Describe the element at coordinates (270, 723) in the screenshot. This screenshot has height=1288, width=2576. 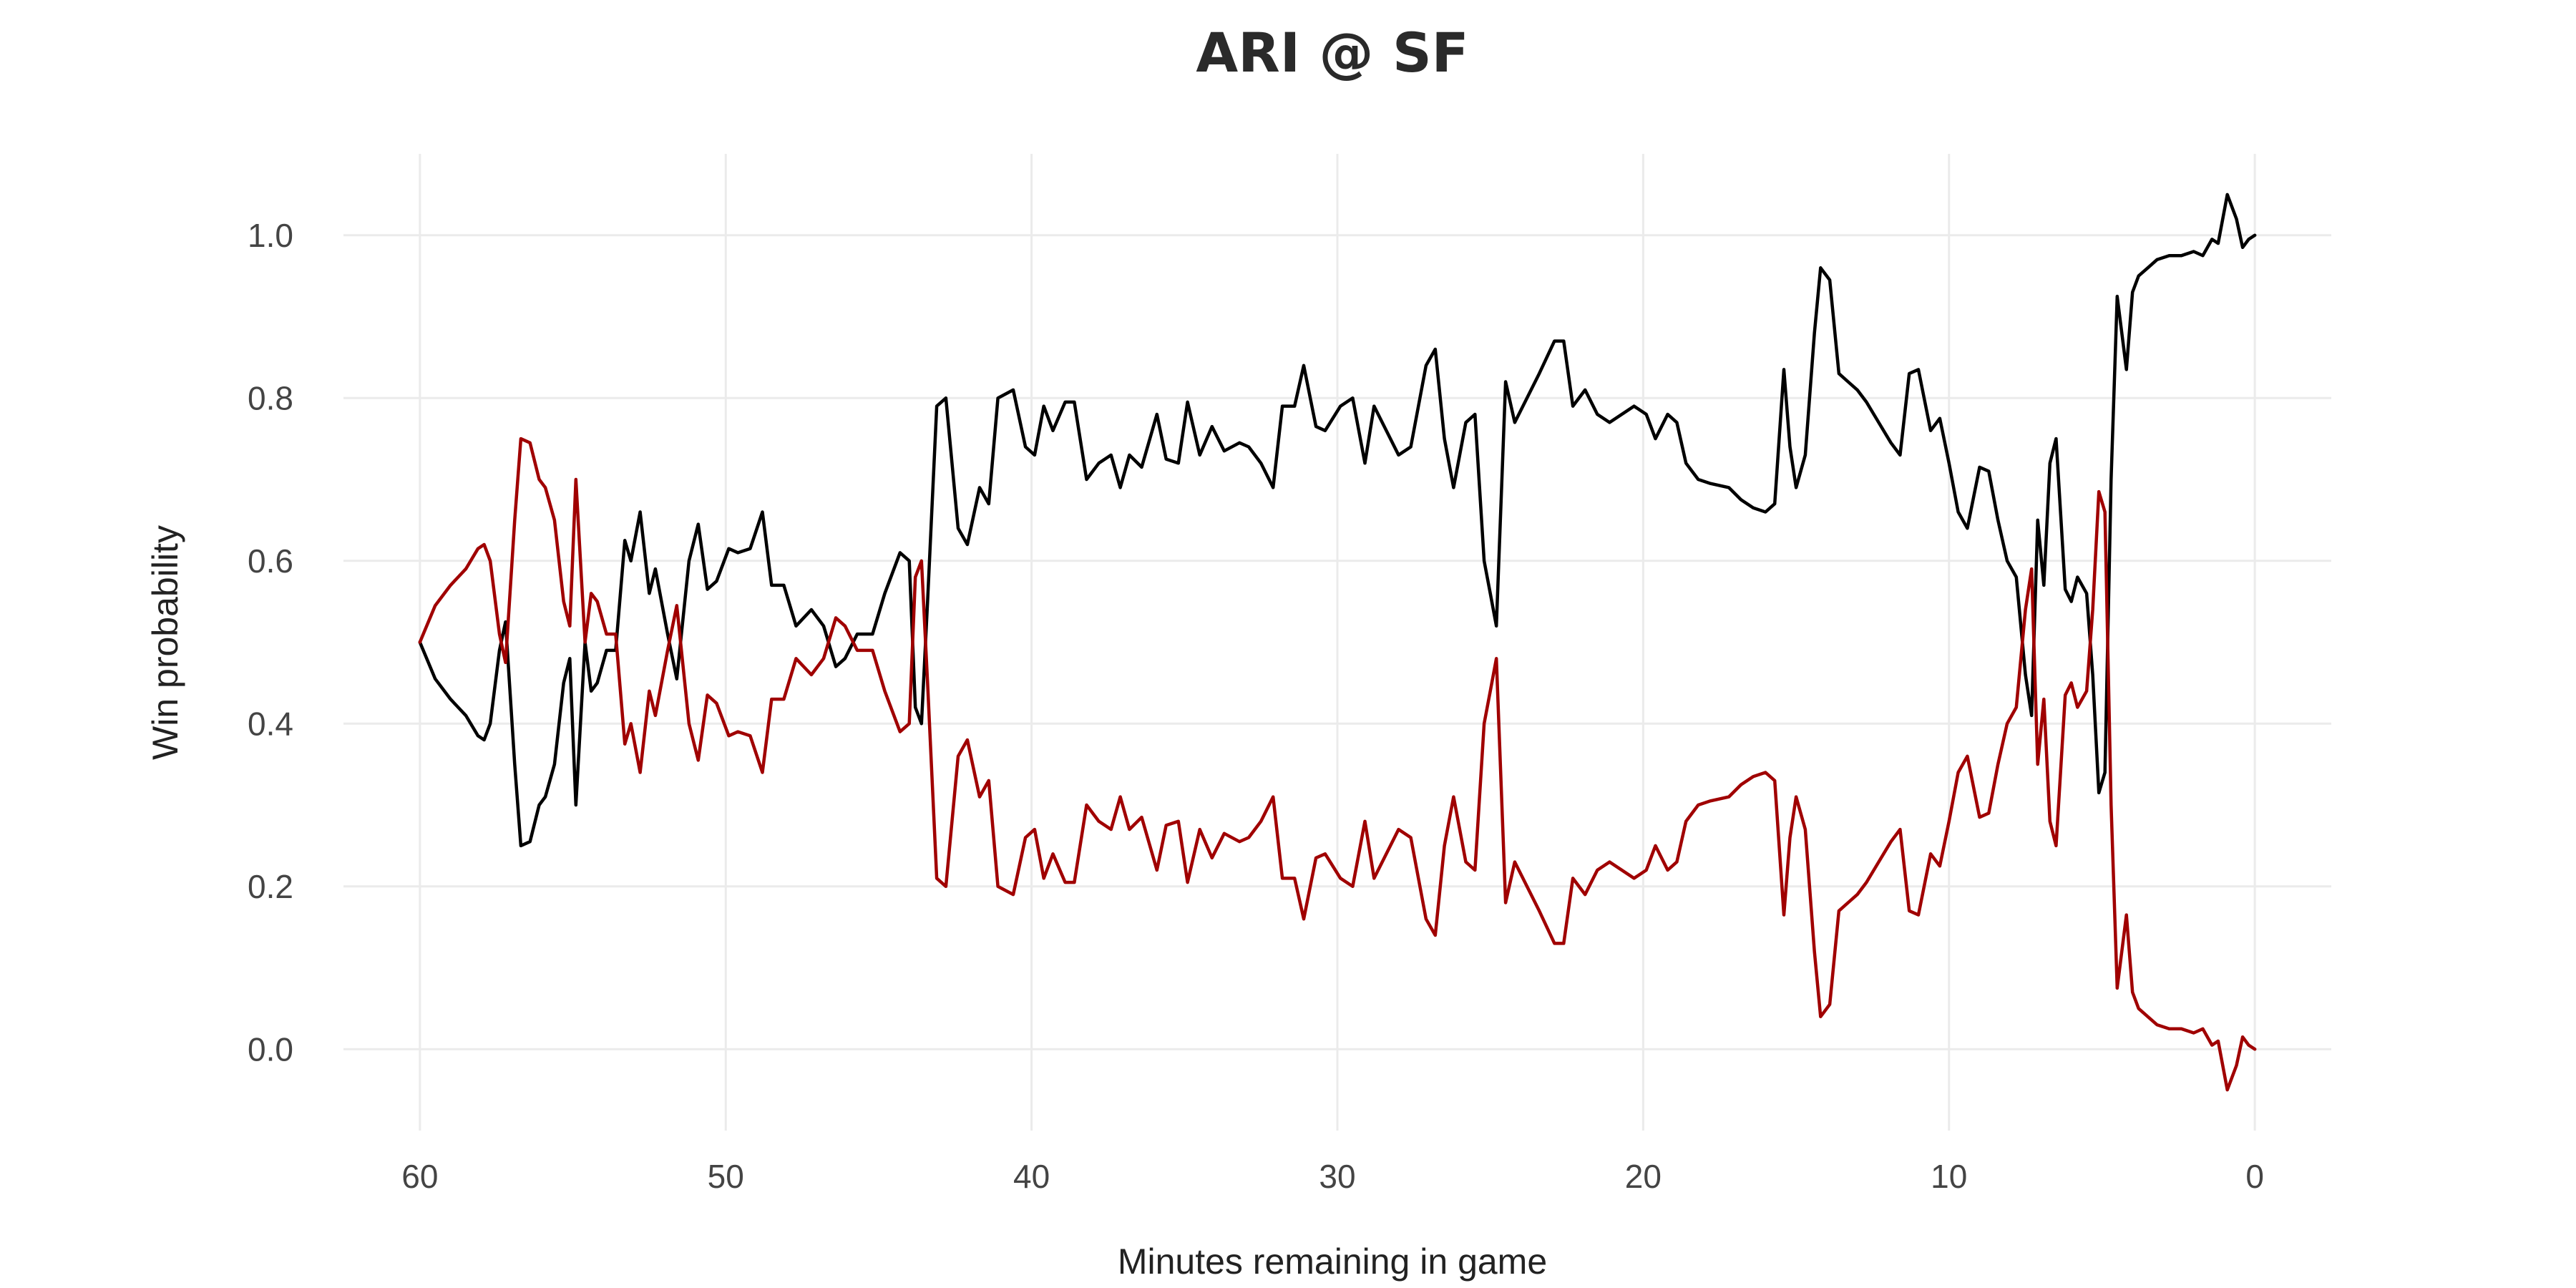
I see `y-tick-label: 0.4` at that location.